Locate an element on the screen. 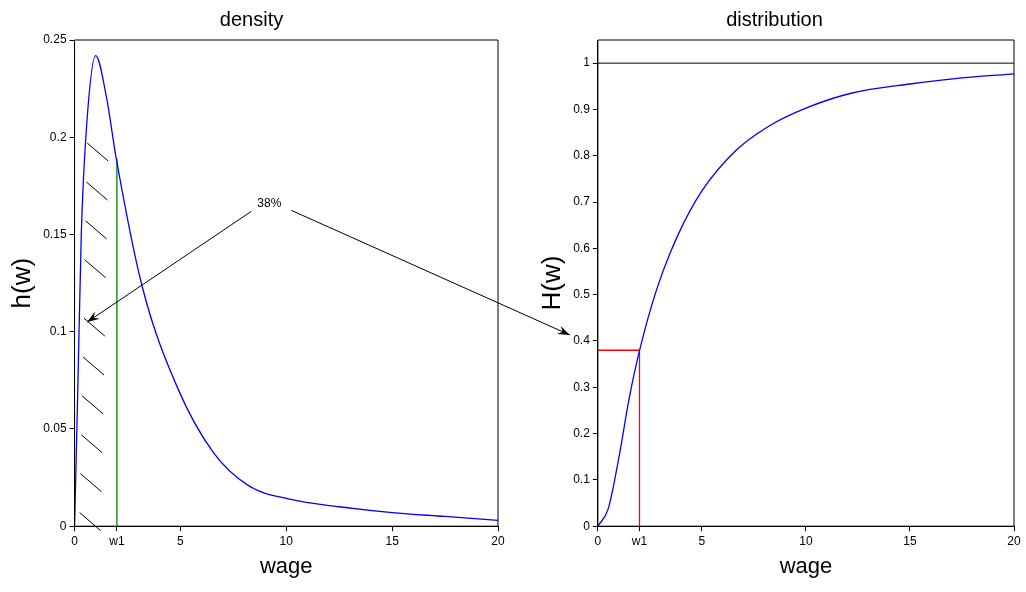 The height and width of the screenshot is (592, 1026). y-axis-title: h(w) is located at coordinates (20, 283).